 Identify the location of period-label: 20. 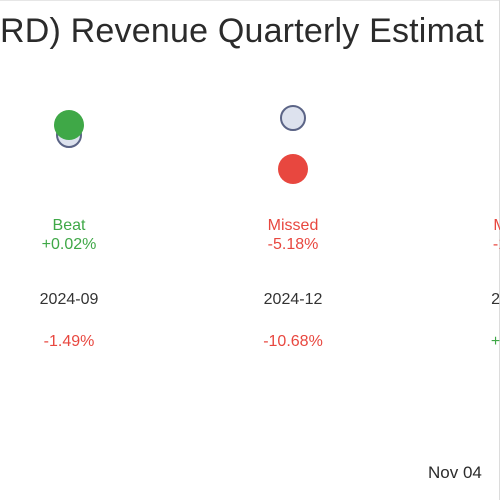
(495, 299).